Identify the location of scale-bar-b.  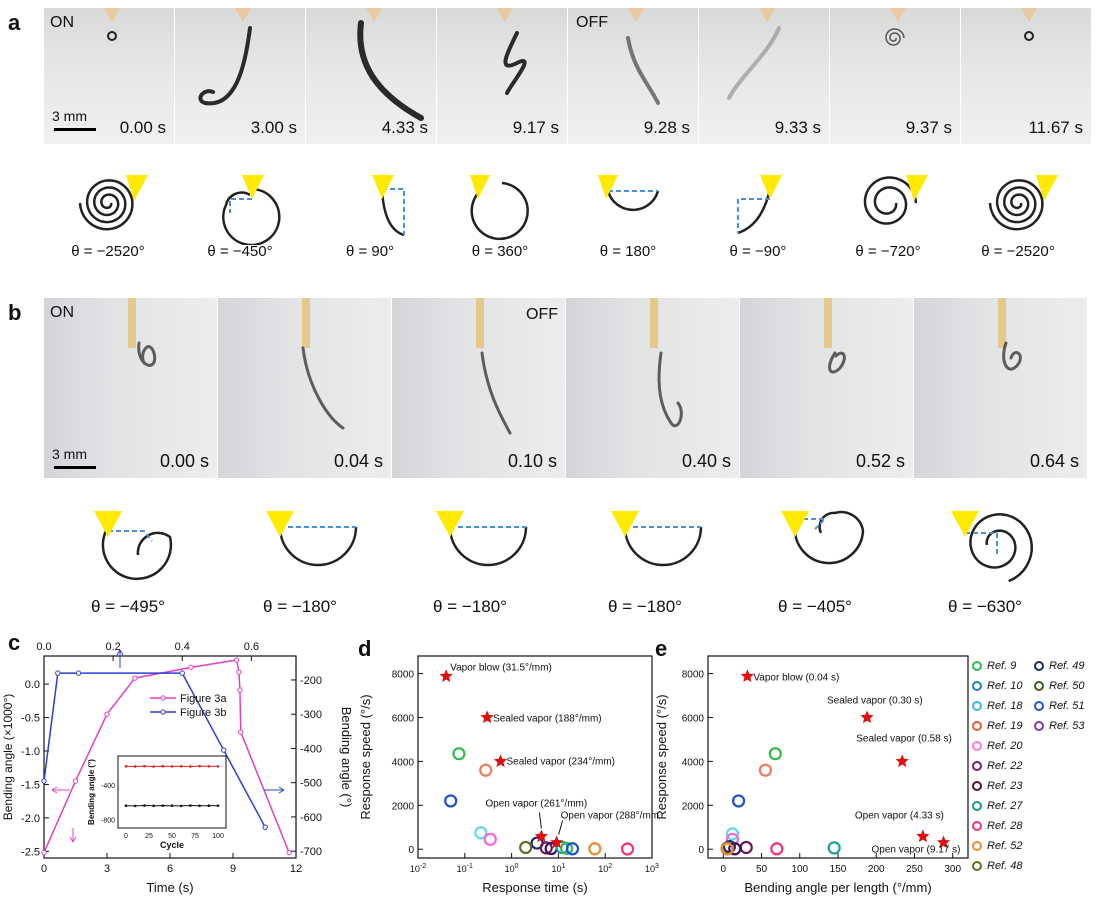
(75, 467).